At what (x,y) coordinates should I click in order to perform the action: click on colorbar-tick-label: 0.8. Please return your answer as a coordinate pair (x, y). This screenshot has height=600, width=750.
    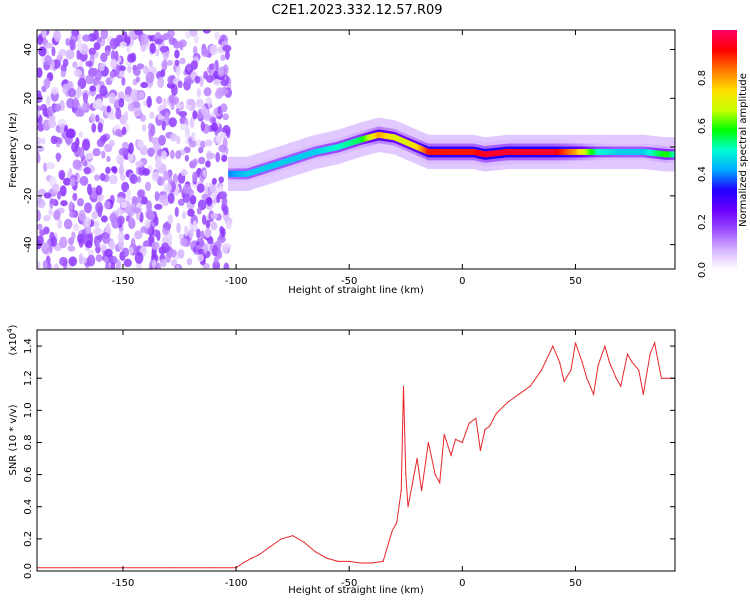
    Looking at the image, I should click on (702, 78).